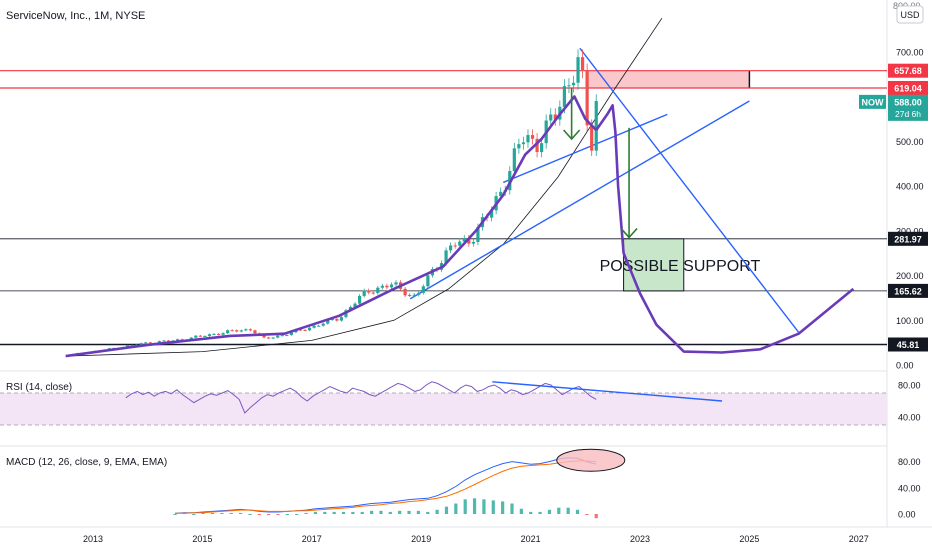 The image size is (932, 550). Describe the element at coordinates (667, 79) in the screenshot. I see `resistance-zone` at that location.